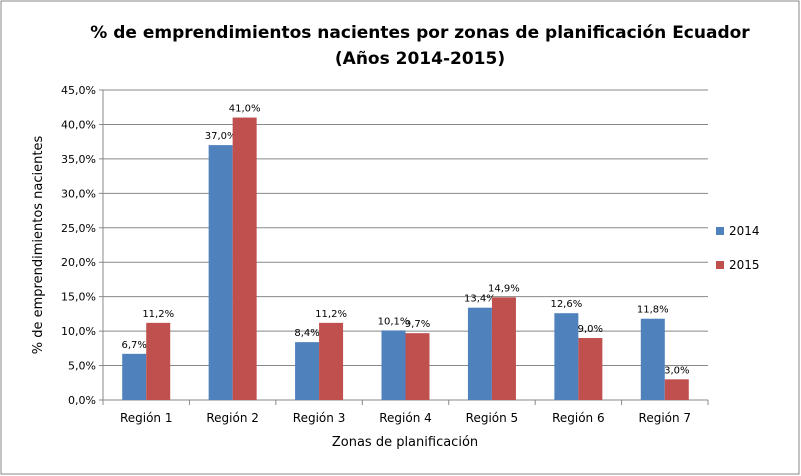 The height and width of the screenshot is (476, 801). I want to click on data-label: 3,0%, so click(676, 370).